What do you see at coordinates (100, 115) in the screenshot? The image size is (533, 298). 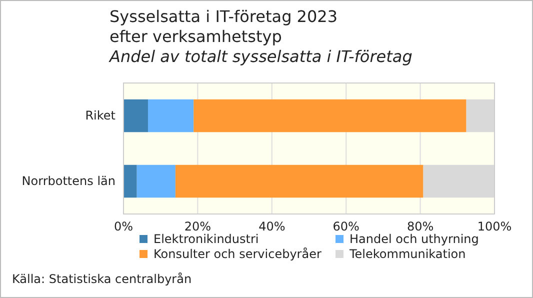 I see `y-tick-label: Riket` at bounding box center [100, 115].